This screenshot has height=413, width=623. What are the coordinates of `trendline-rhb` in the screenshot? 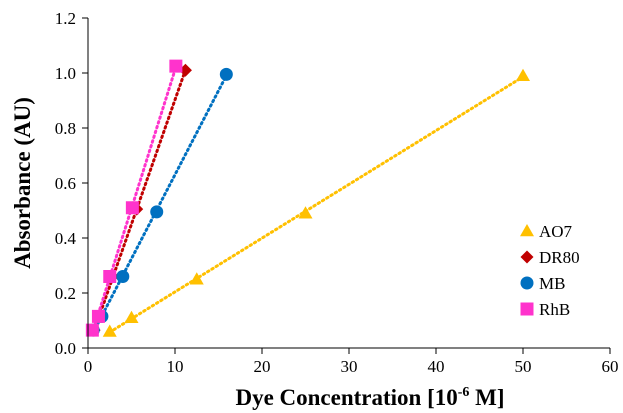 It's located at (134, 200).